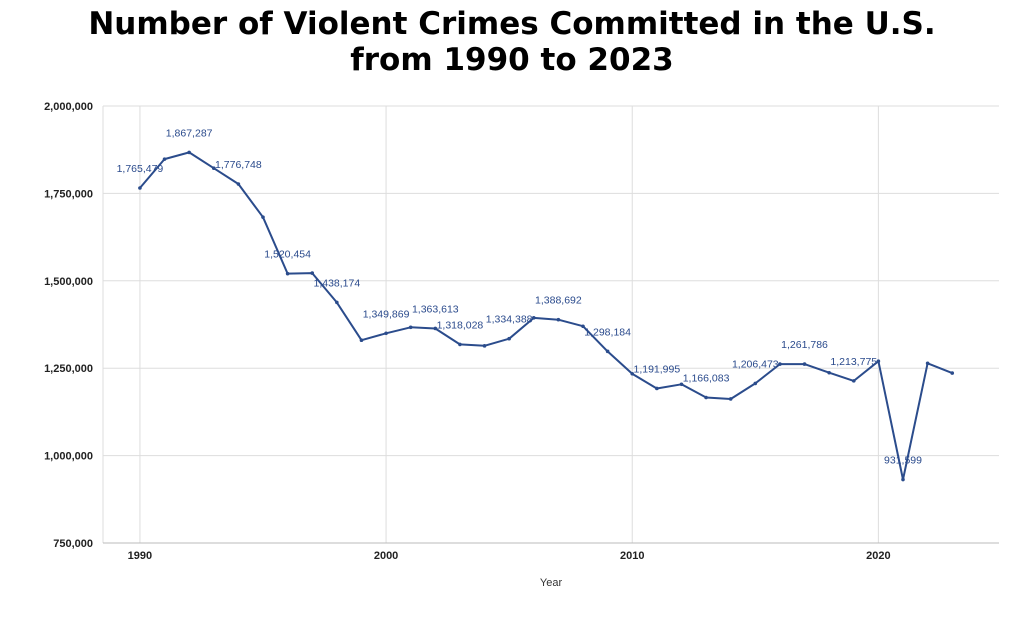 This screenshot has width=1024, height=620. Describe the element at coordinates (73, 544) in the screenshot. I see `y-tick-label: 750,000` at that location.